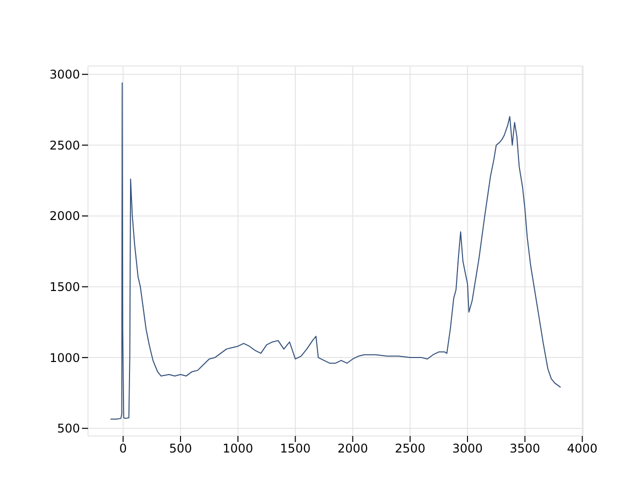  Describe the element at coordinates (582, 449) in the screenshot. I see `x-tick-label: 4000` at that location.